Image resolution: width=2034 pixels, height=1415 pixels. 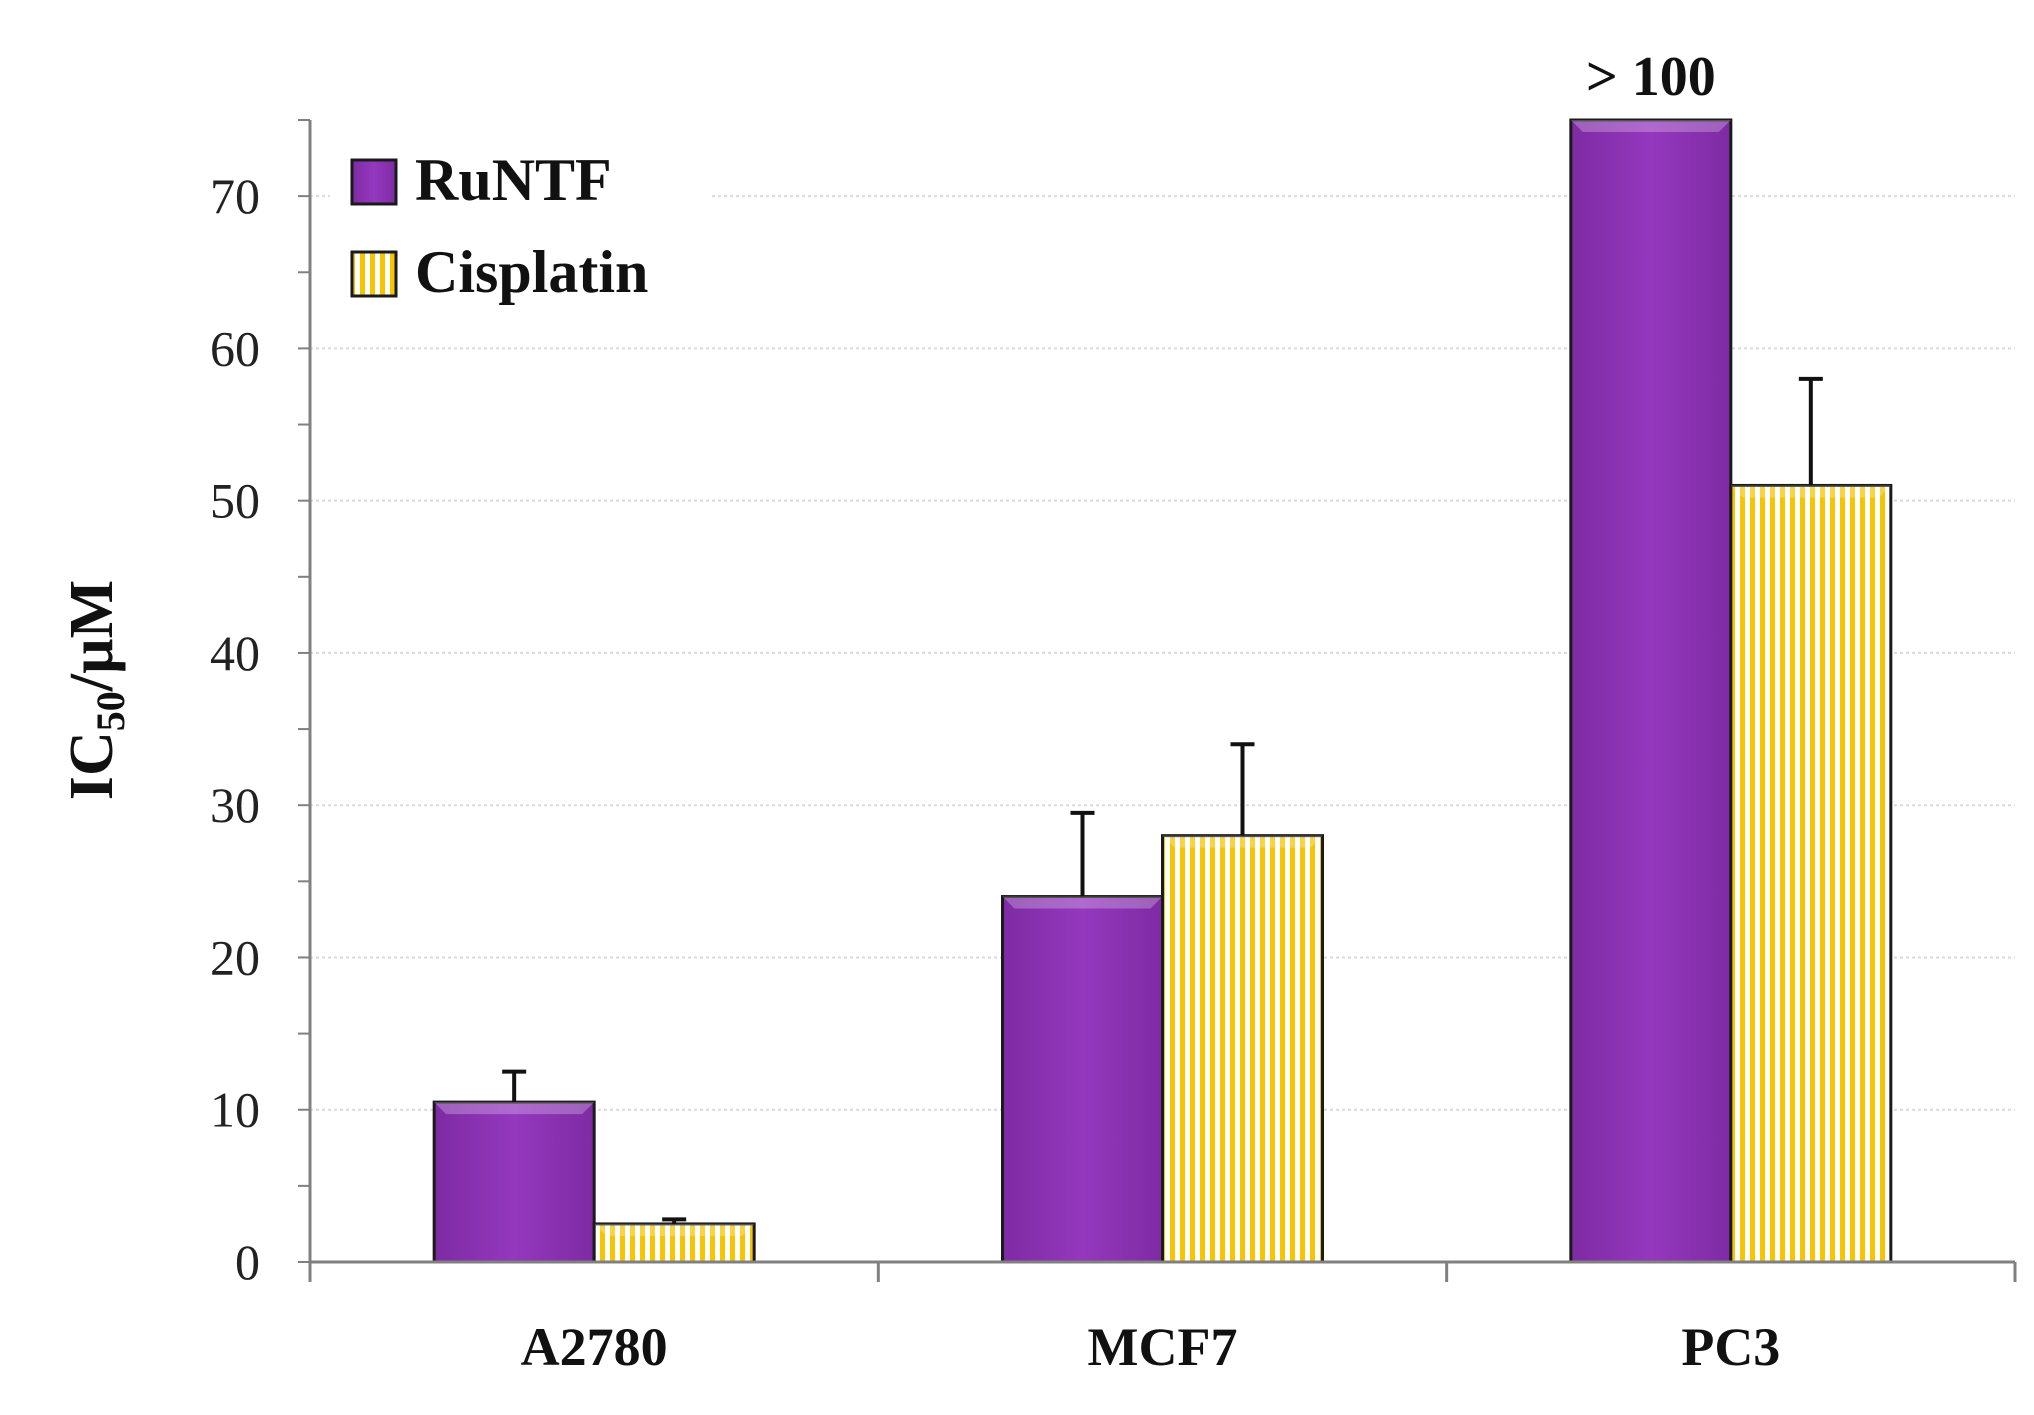 I want to click on legend-label: RuNTF, so click(x=513, y=180).